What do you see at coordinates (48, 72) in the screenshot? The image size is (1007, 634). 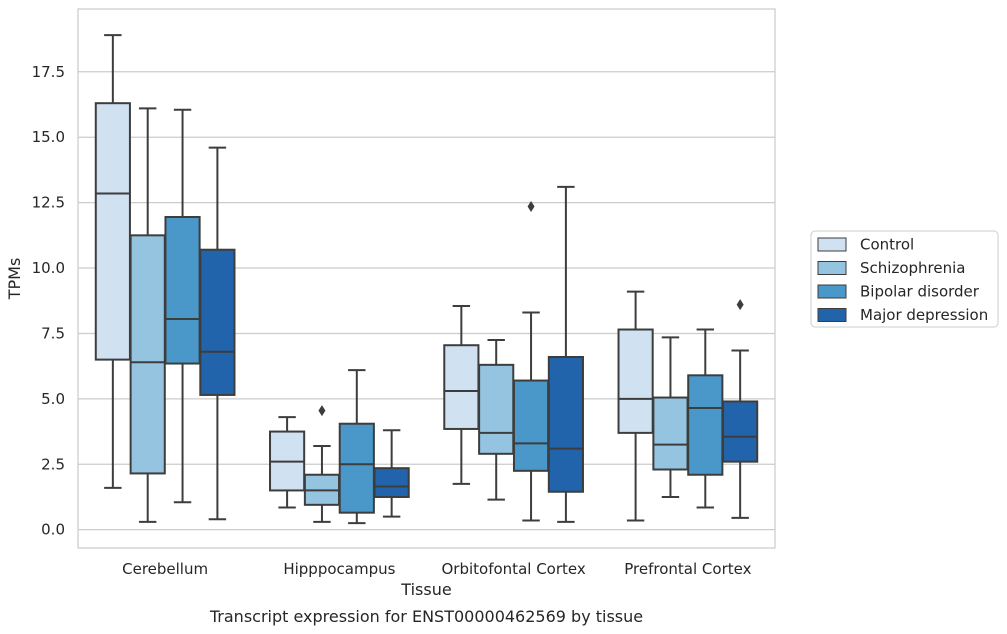 I see `y-tick-label: 17.5` at bounding box center [48, 72].